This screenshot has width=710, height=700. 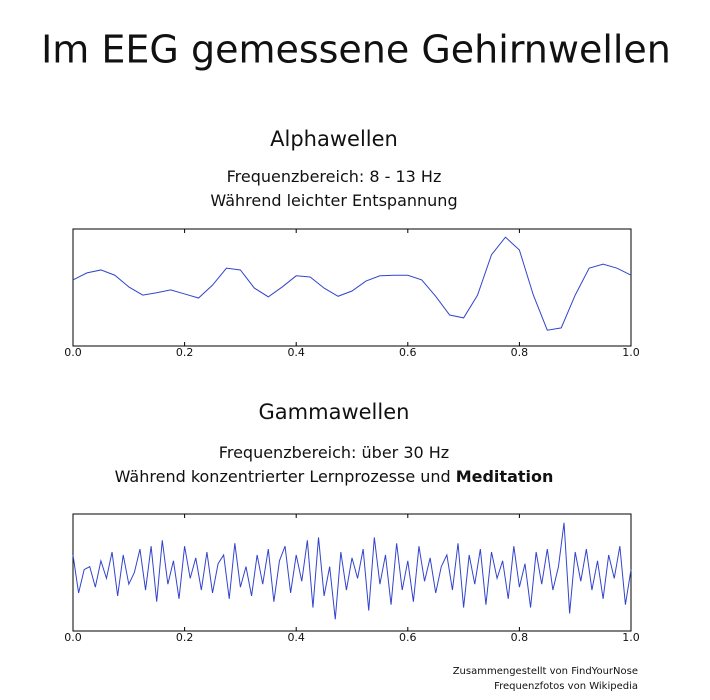 What do you see at coordinates (283, 476) in the screenshot?
I see `subtitle-run: Während konzentrierter Lernprozesse und` at bounding box center [283, 476].